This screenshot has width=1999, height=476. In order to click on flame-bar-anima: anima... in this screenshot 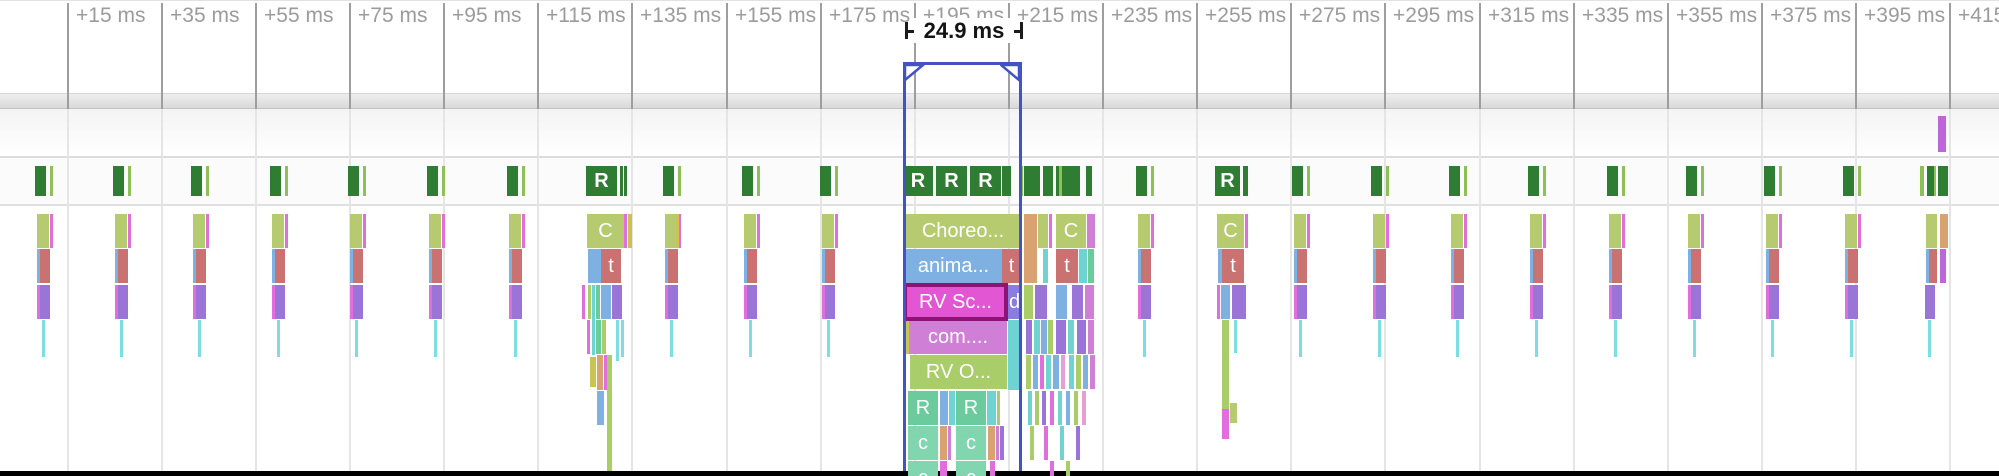, I will do `click(953, 266)`.